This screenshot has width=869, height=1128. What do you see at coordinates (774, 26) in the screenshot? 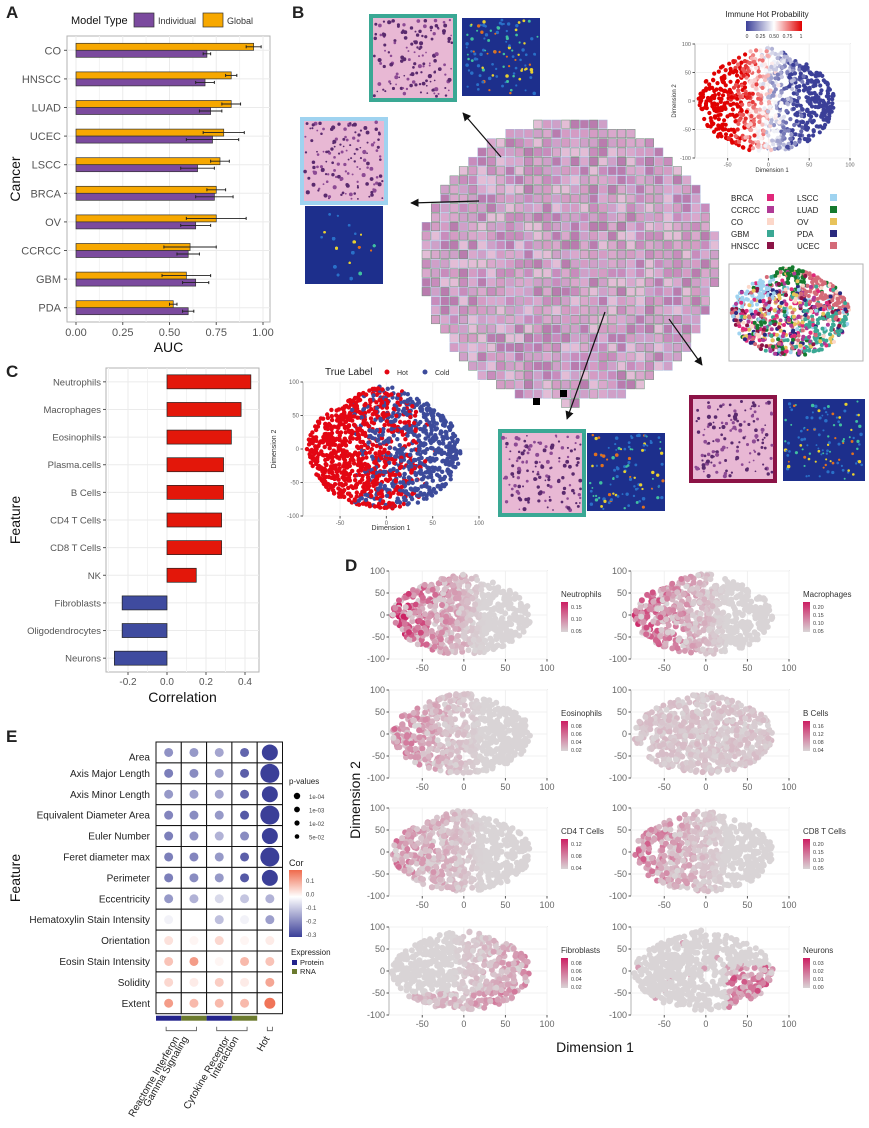
I see `colorbar` at bounding box center [774, 26].